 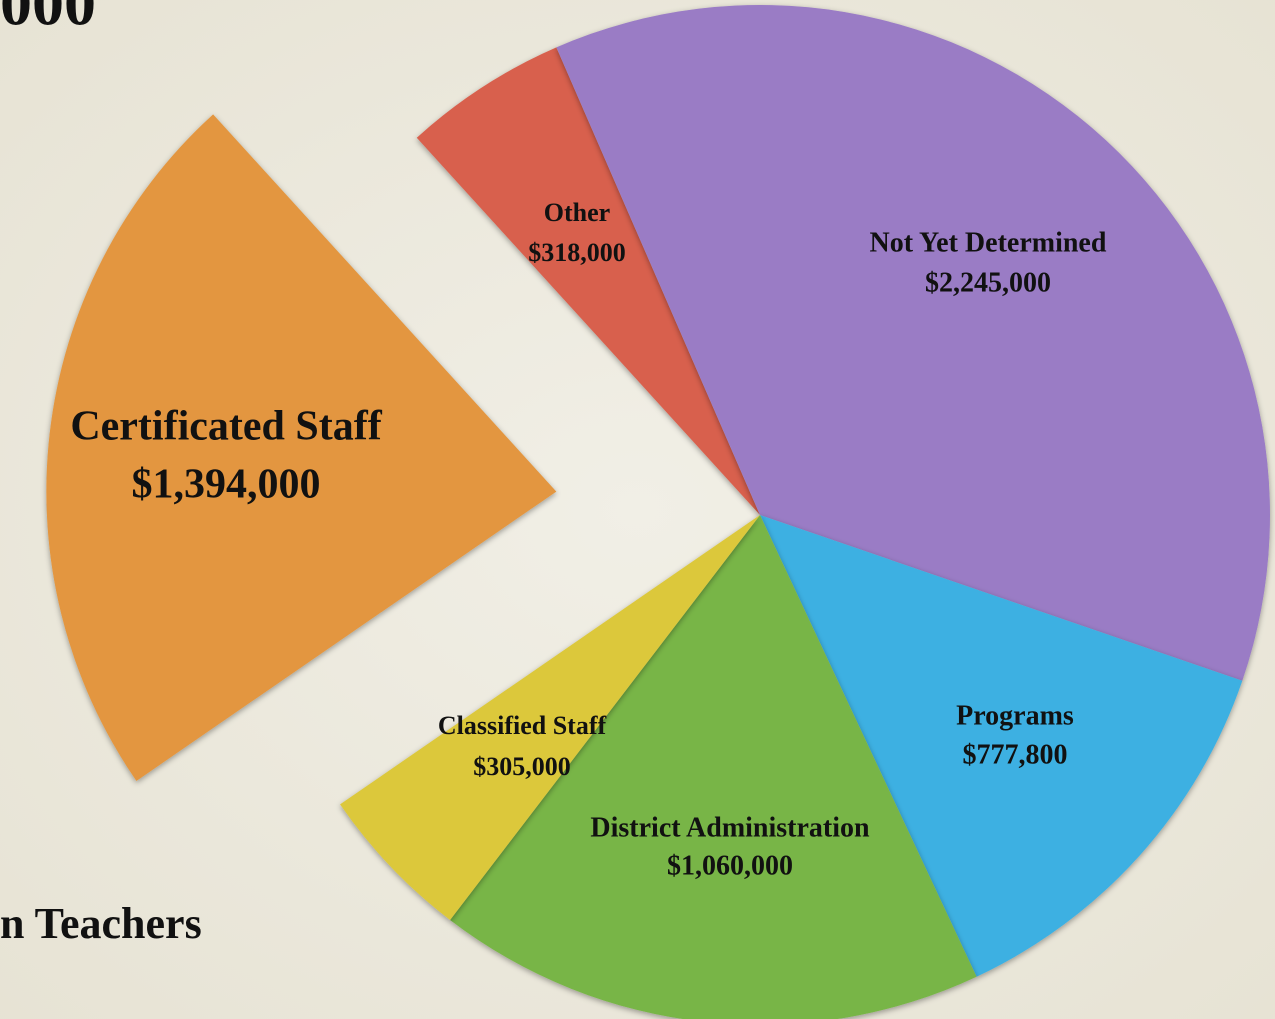 I want to click on slice-label: Not Yet Determined, so click(x=988, y=242).